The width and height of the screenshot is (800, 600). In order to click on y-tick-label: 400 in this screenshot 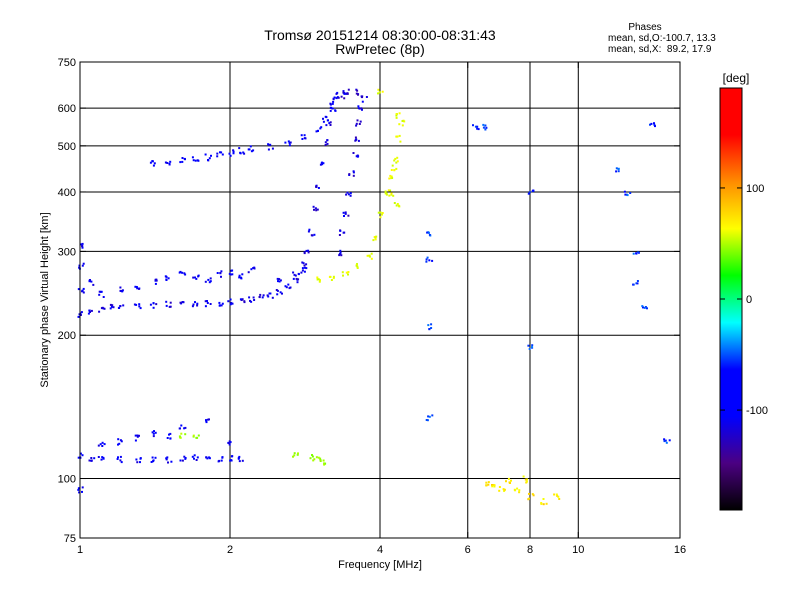, I will do `click(67, 193)`.